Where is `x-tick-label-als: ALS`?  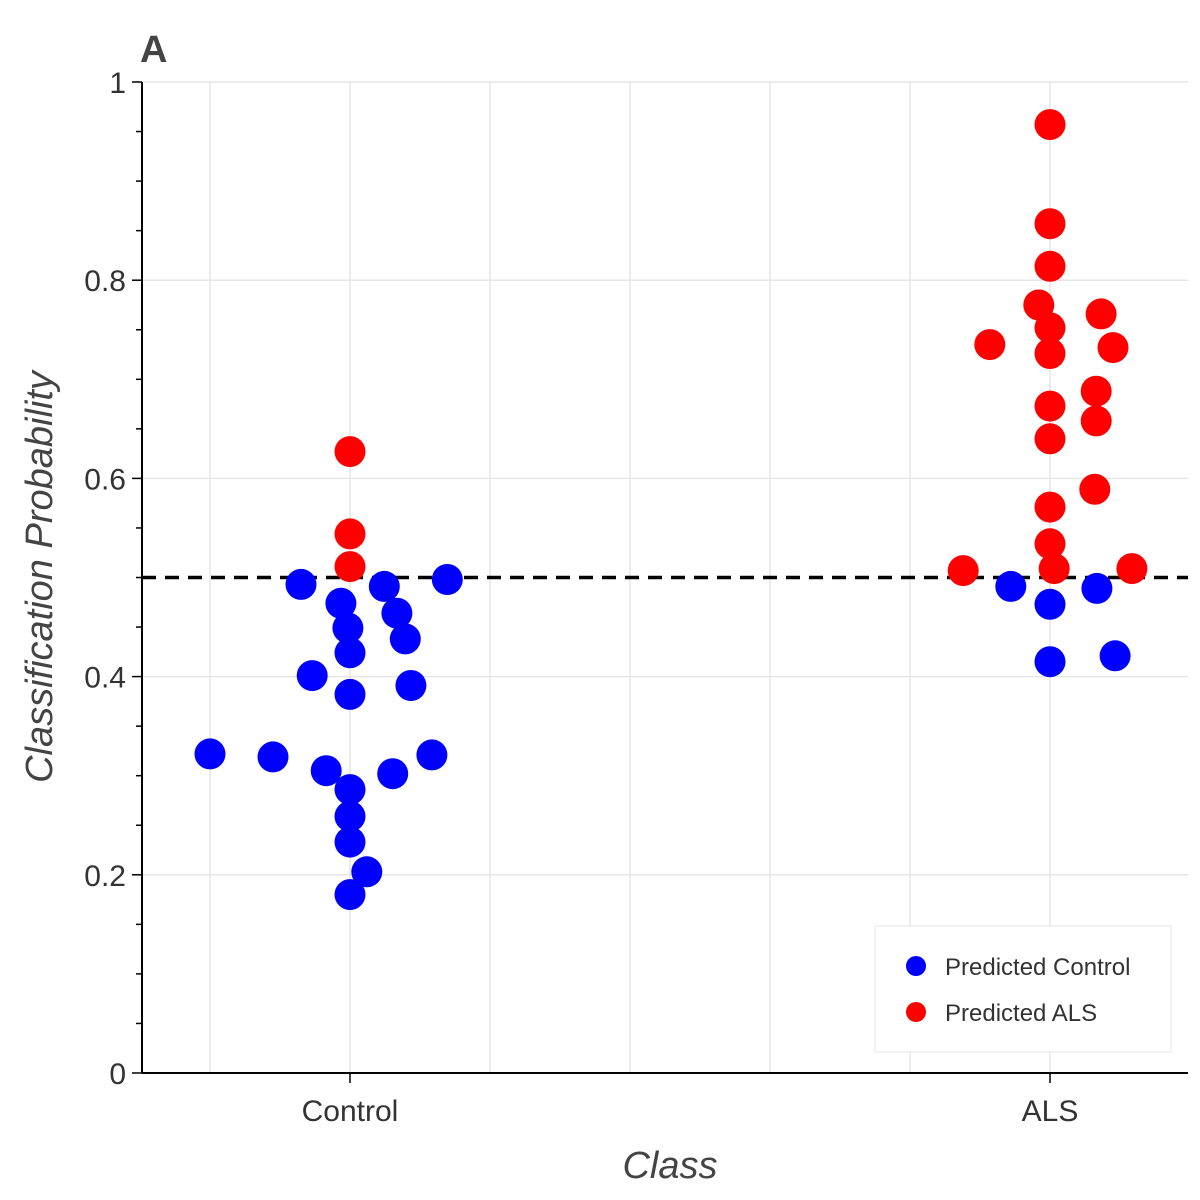 x-tick-label-als: ALS is located at coordinates (1050, 1111).